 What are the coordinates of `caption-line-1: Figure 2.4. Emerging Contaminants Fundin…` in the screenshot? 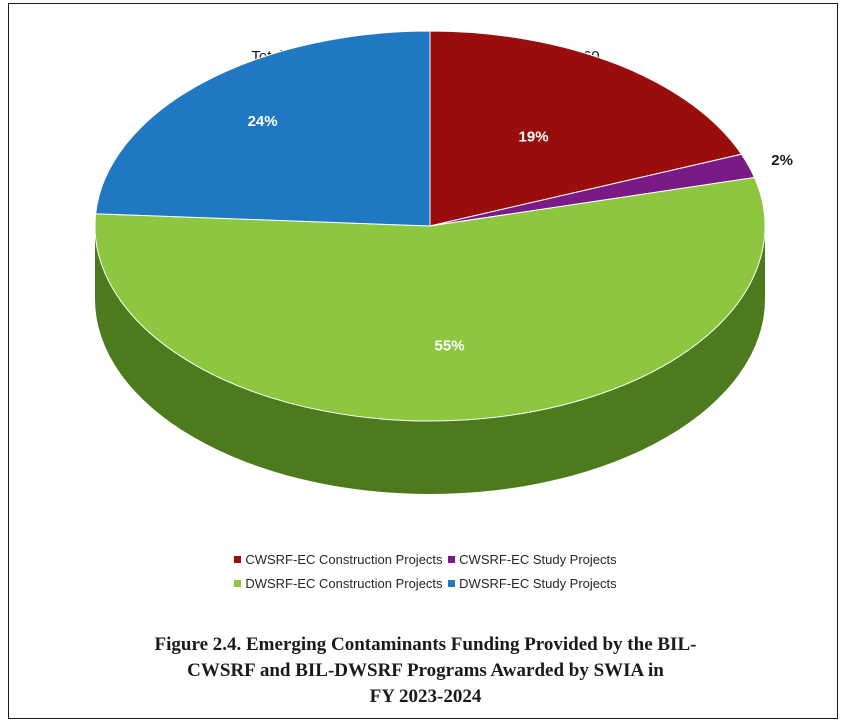 It's located at (425, 644).